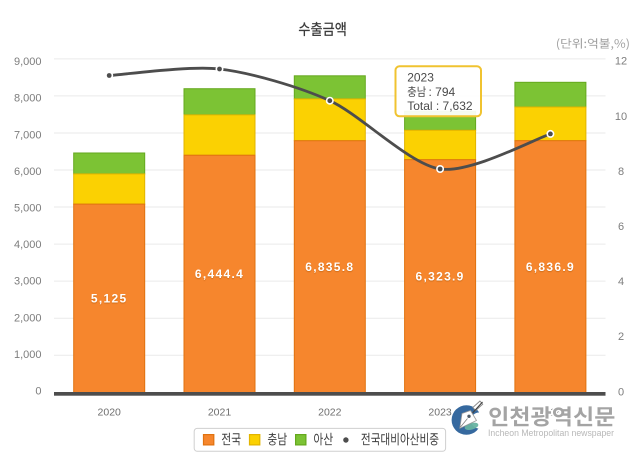  What do you see at coordinates (219, 274) in the screenshot?
I see `svg-text: 6,444.4` at bounding box center [219, 274].